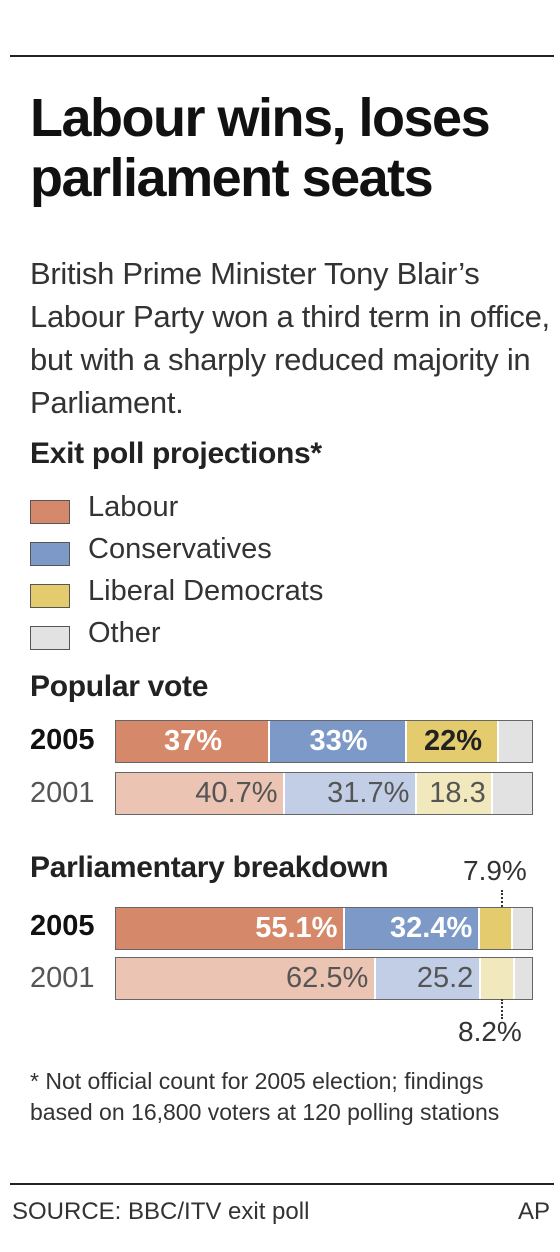 This screenshot has width=560, height=1252. I want to click on legend-label-other: Other, so click(124, 633).